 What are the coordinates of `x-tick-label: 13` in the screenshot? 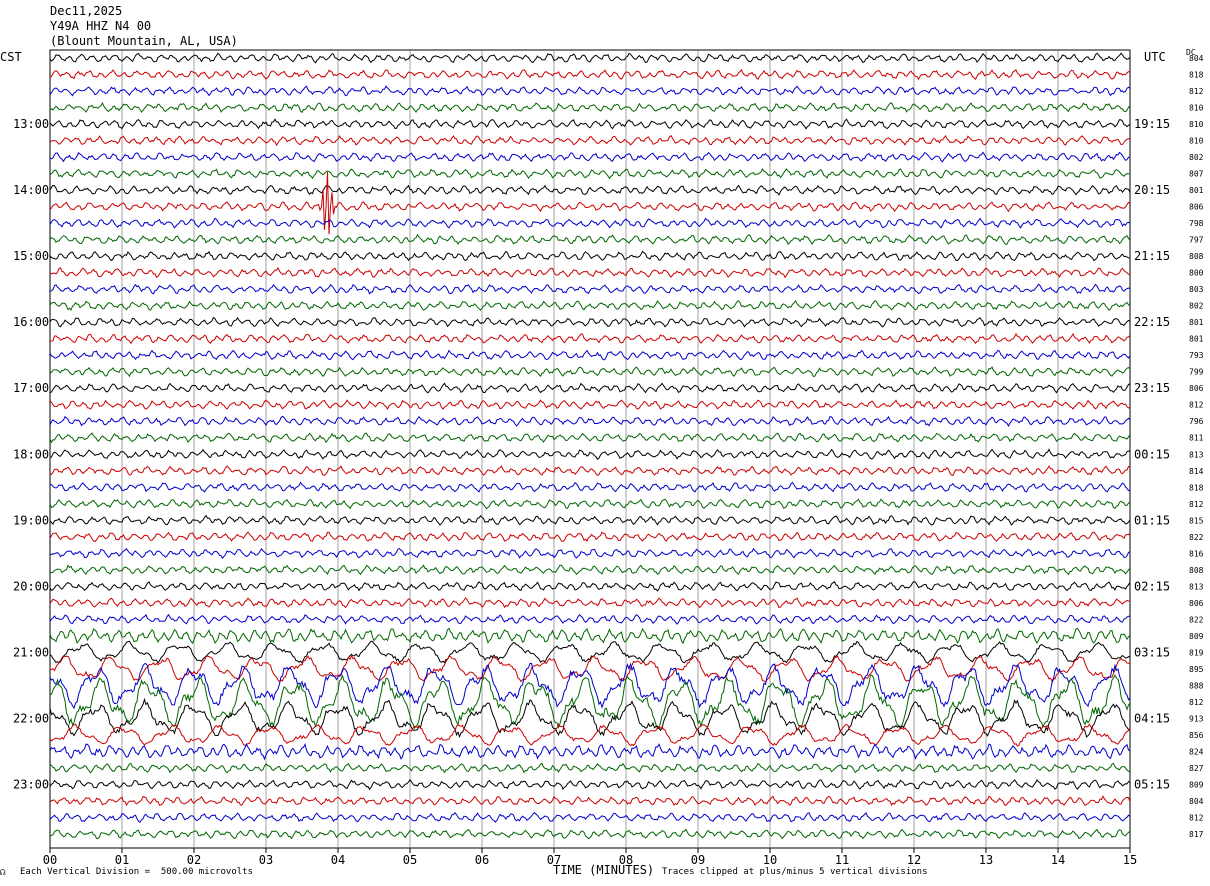 It's located at (986, 860).